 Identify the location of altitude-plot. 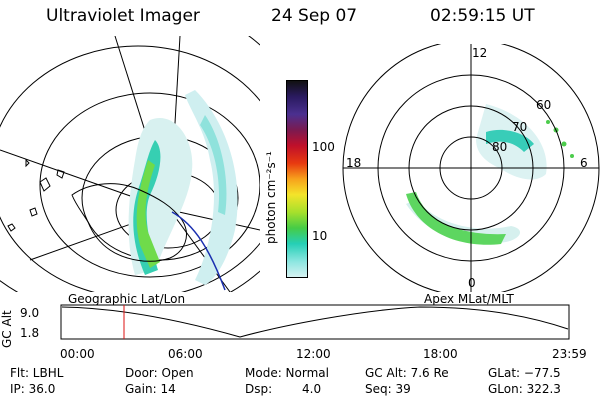
(315, 322).